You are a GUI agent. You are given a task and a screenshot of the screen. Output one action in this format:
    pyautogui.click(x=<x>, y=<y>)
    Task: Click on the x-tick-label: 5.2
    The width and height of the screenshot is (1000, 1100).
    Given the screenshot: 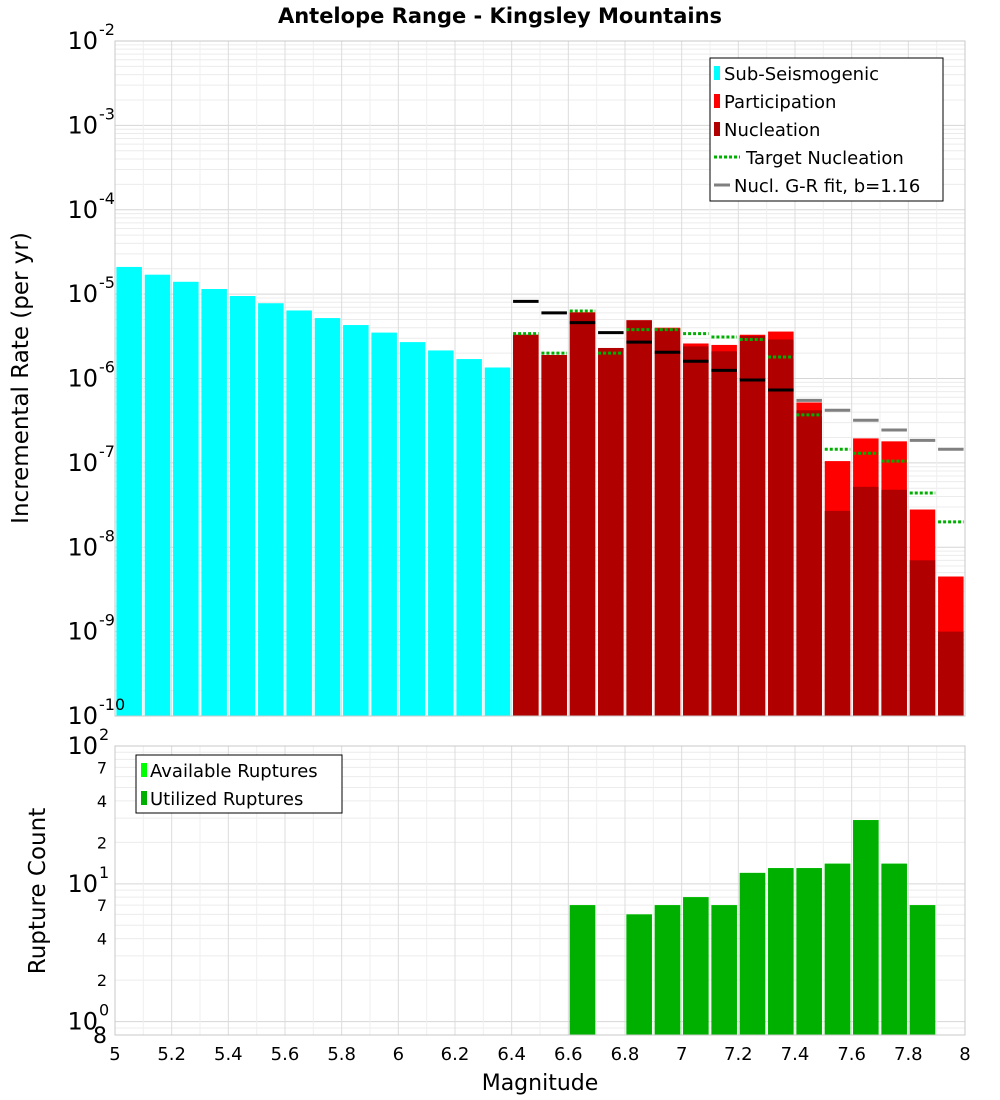 What is the action you would take?
    pyautogui.click(x=171, y=1054)
    